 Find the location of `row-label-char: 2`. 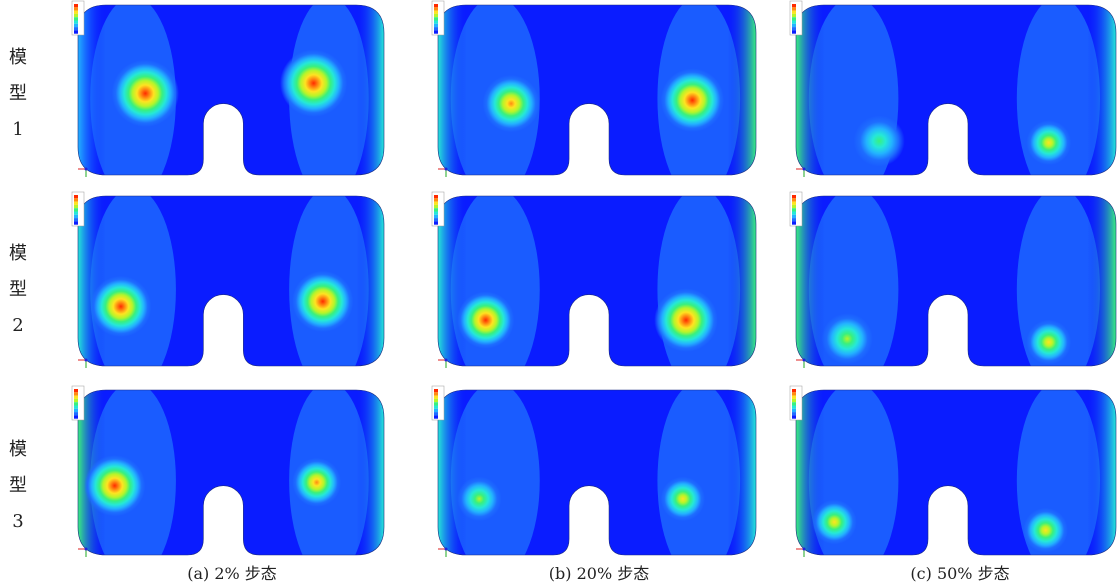

row-label-char: 2 is located at coordinates (18, 325).